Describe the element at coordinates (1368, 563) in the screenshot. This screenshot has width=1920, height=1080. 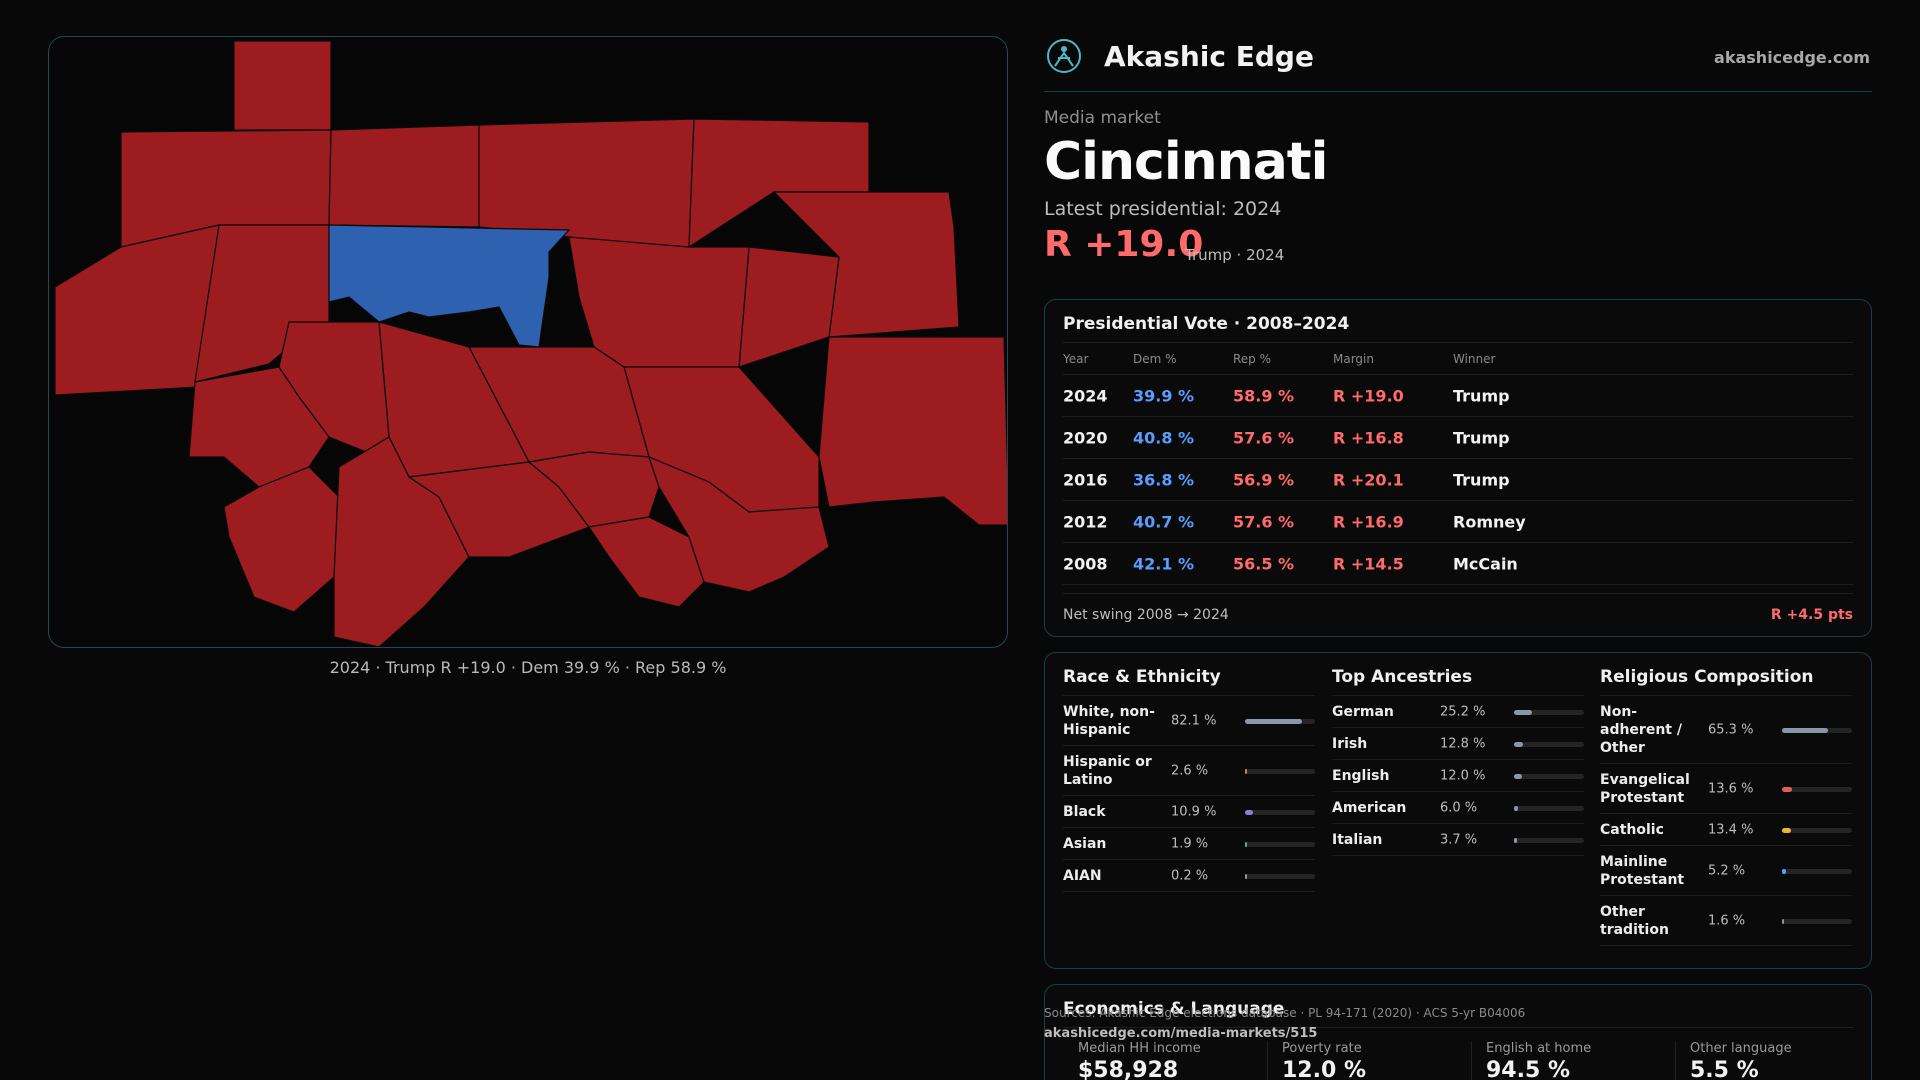
I see `cell-margin: R +14.5` at that location.